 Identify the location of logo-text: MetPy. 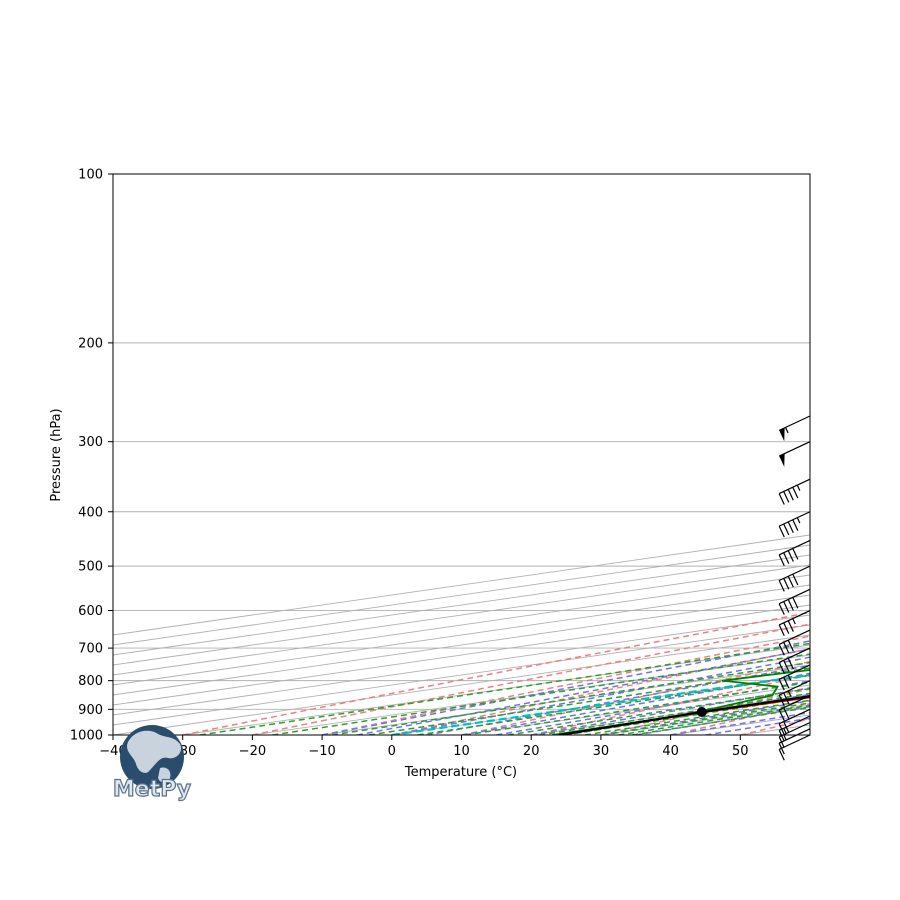
(152, 789).